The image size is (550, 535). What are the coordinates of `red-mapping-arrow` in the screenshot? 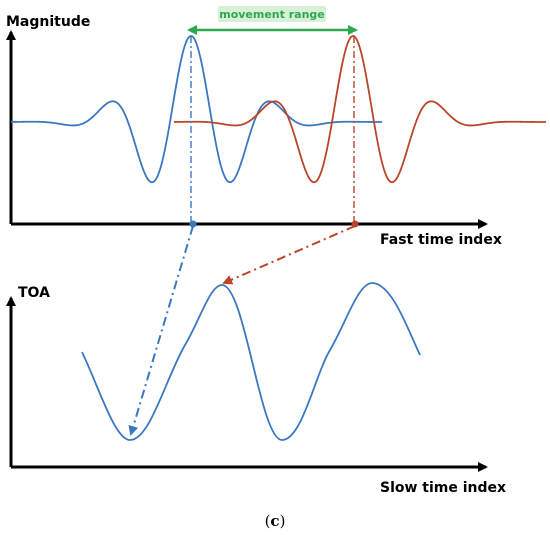 It's located at (289, 255).